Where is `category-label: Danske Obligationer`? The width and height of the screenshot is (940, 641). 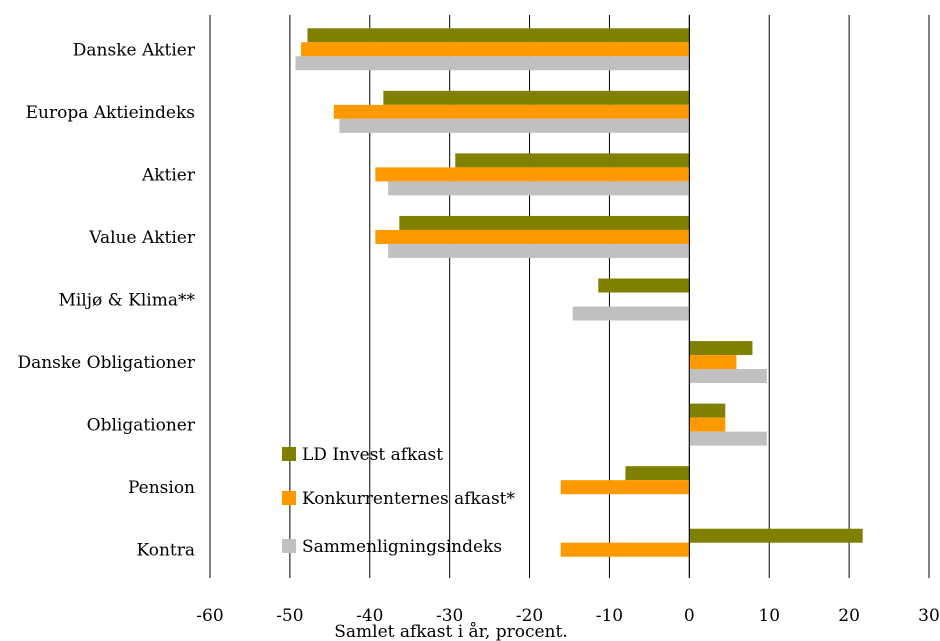
category-label: Danske Obligationer is located at coordinates (106, 363).